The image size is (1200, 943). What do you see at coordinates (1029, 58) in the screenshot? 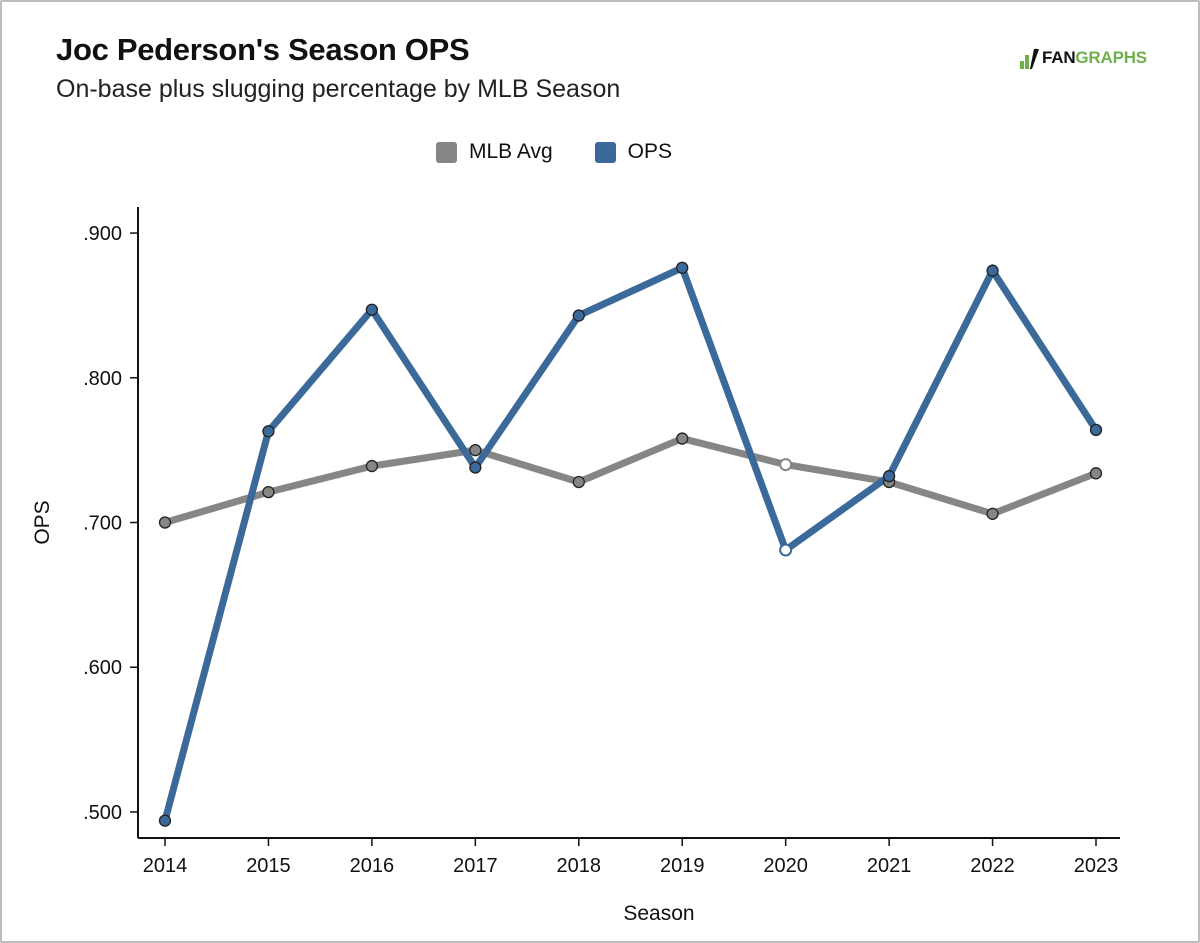
I see `batter-icon` at bounding box center [1029, 58].